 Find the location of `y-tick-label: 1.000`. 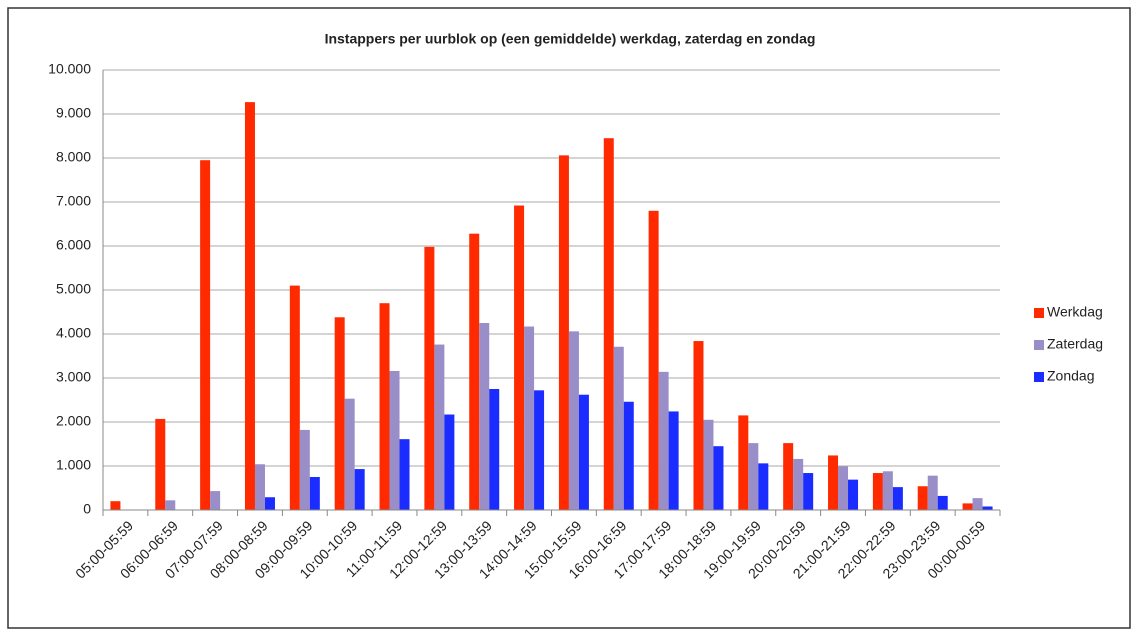

y-tick-label: 1.000 is located at coordinates (73, 465).